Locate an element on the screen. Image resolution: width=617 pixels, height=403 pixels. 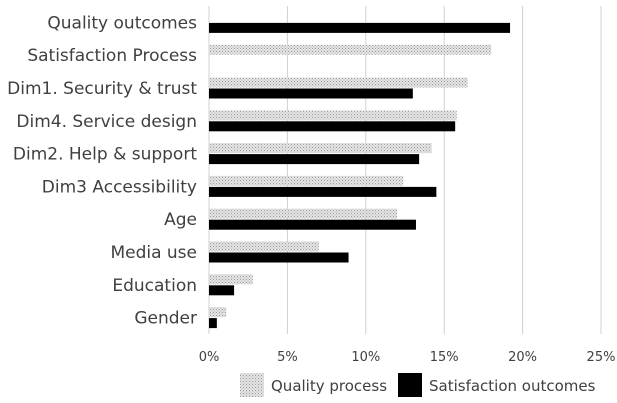
category-label-gender: Gender is located at coordinates (165, 319).